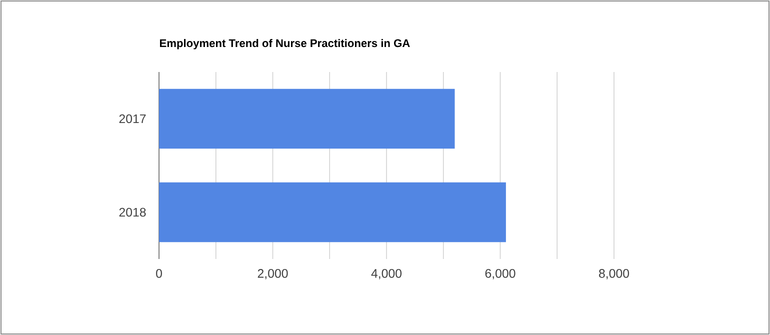 The height and width of the screenshot is (335, 770). What do you see at coordinates (386, 274) in the screenshot?
I see `x-tick-label: 4,000` at bounding box center [386, 274].